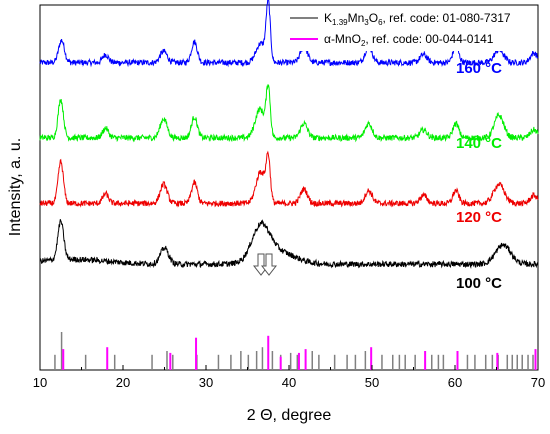 Image resolution: width=550 pixels, height=434 pixels. What do you see at coordinates (269, 264) in the screenshot?
I see `arrow-down-icon` at bounding box center [269, 264].